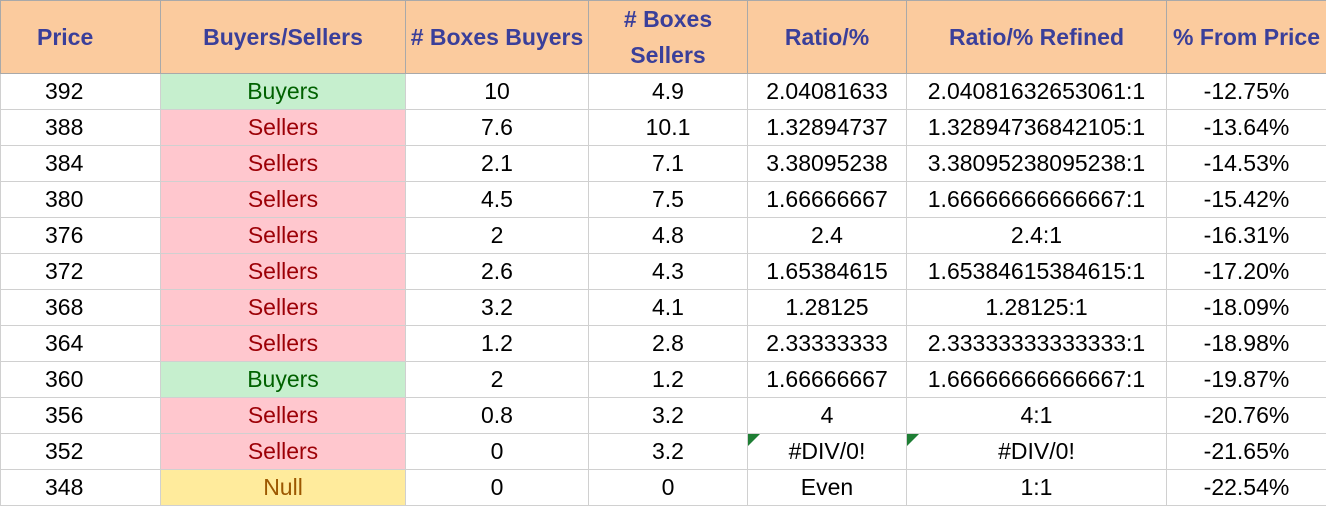 The width and height of the screenshot is (1326, 514). Describe the element at coordinates (827, 163) in the screenshot. I see `cell-ratio: 3.38095238` at that location.